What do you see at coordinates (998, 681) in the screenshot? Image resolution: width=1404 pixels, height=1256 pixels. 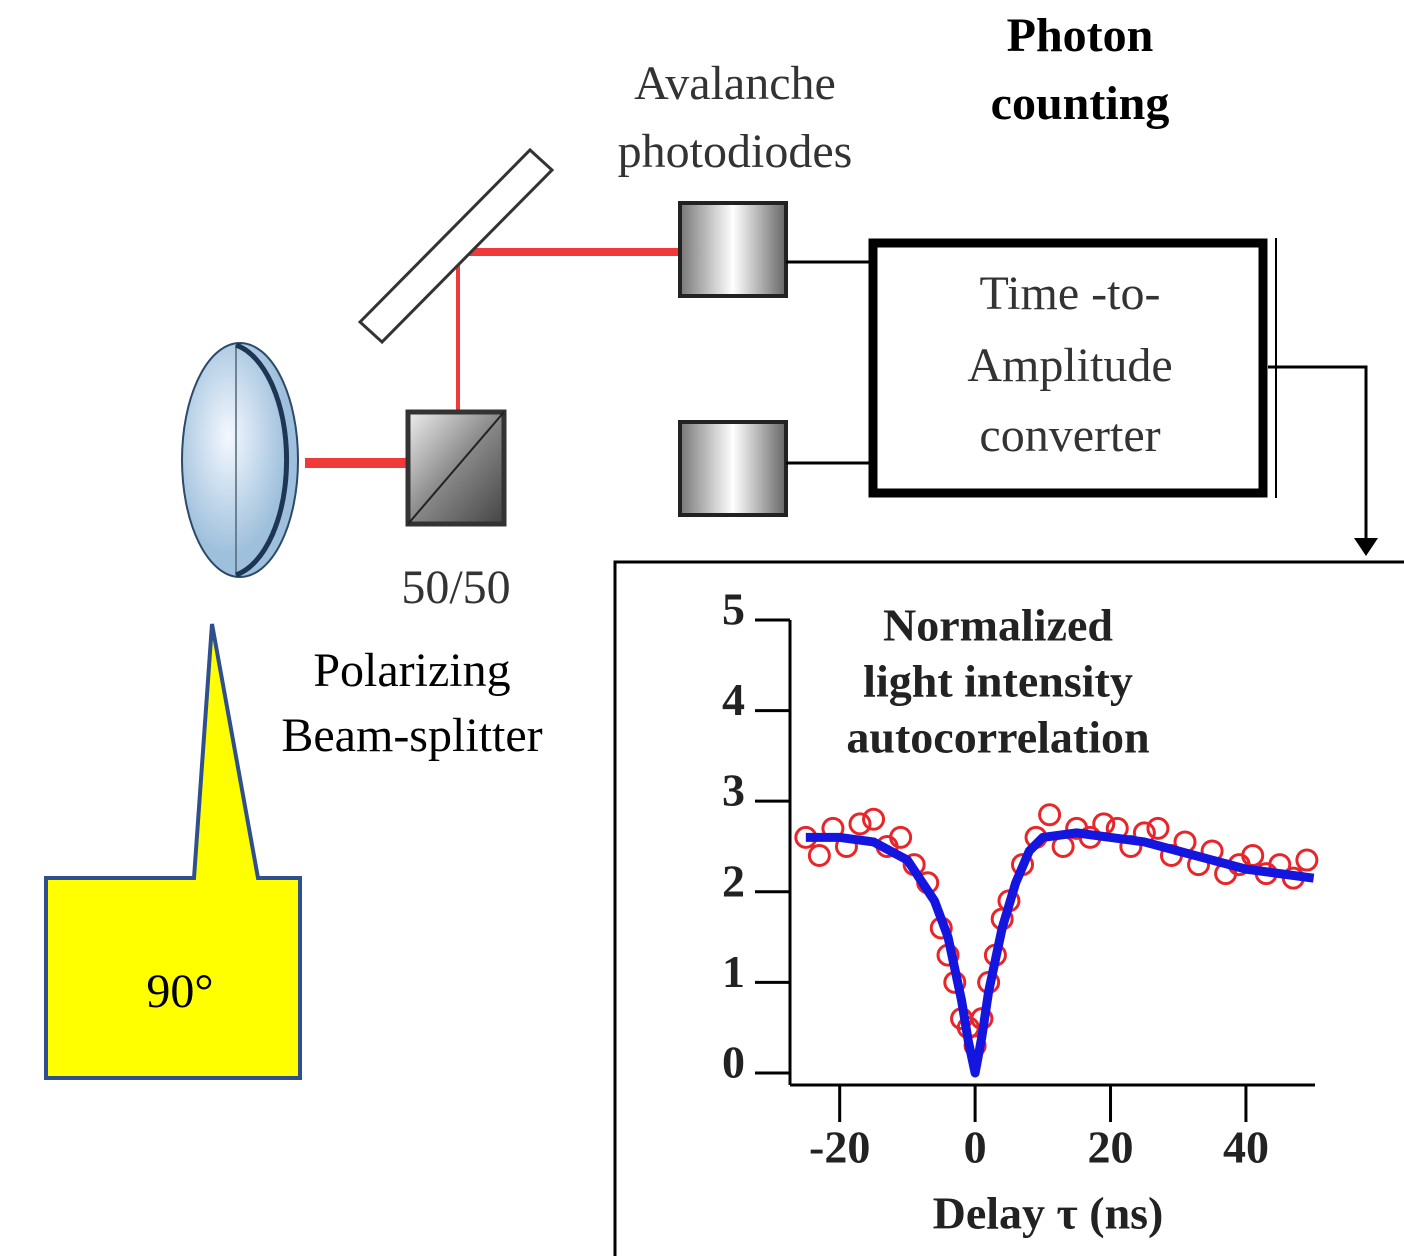 I see `chart-title: light intensity` at bounding box center [998, 681].